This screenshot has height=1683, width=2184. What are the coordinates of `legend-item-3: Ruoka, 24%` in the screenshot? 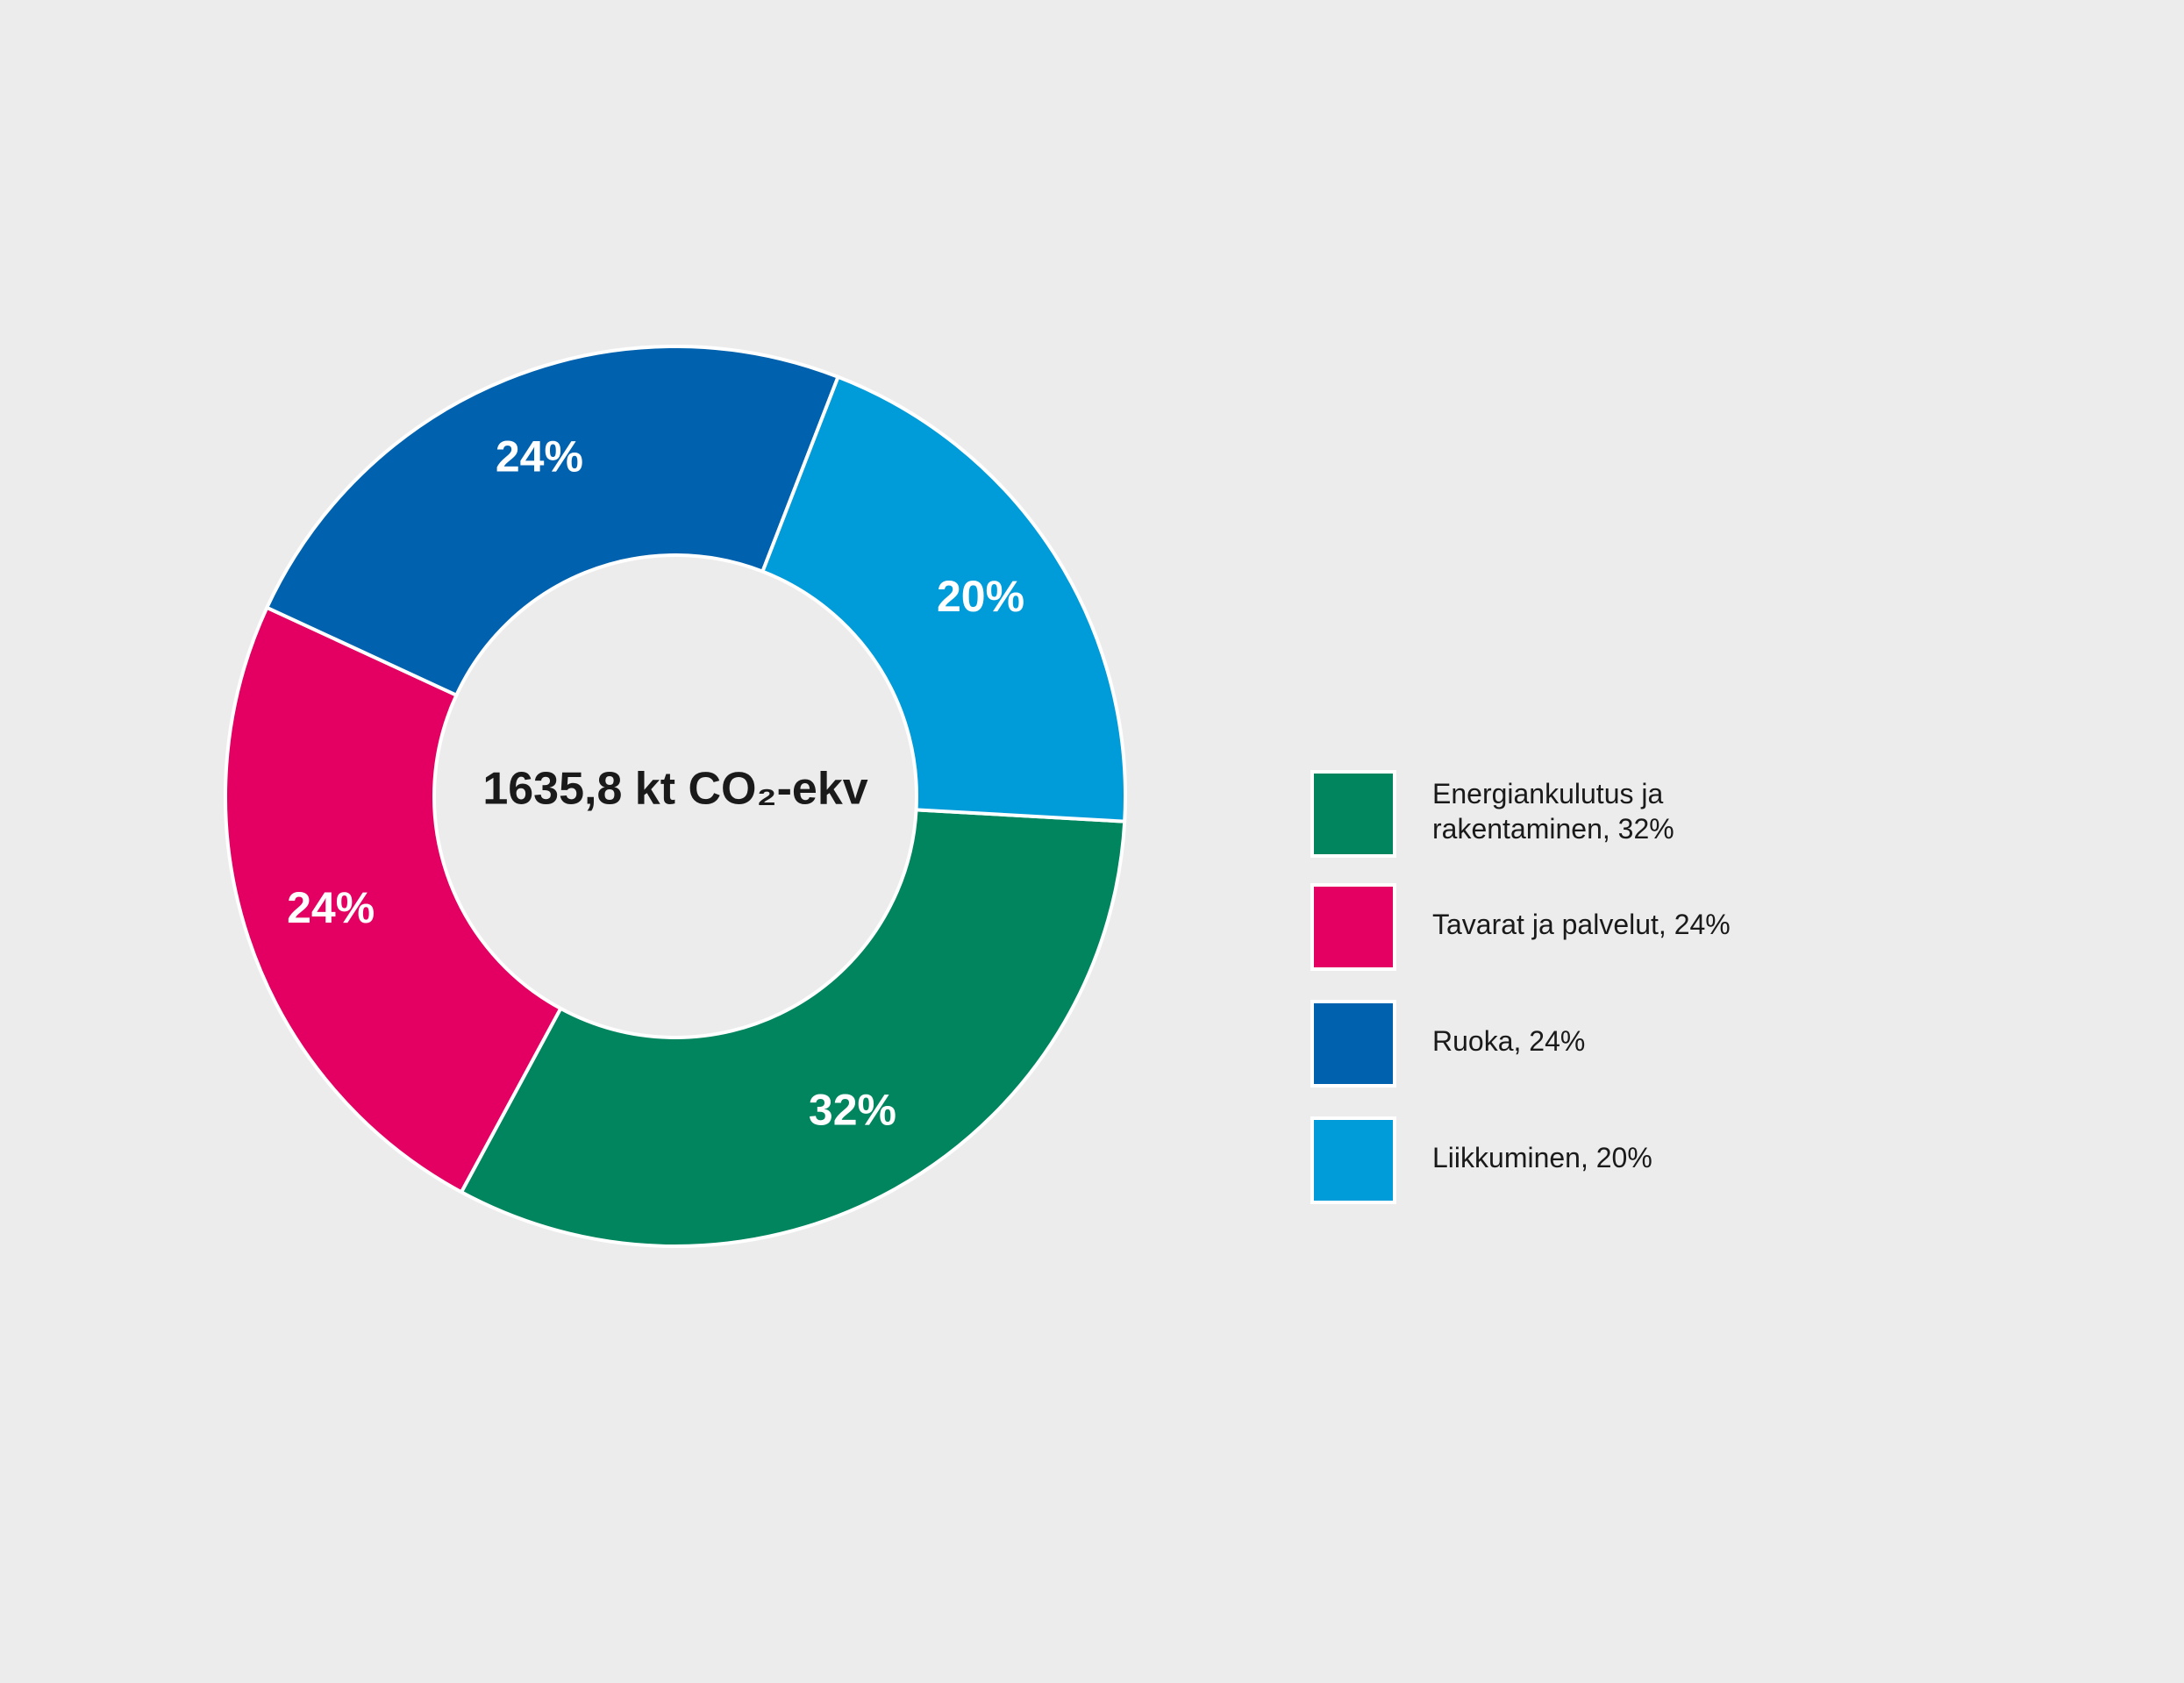 It's located at (1447, 1044).